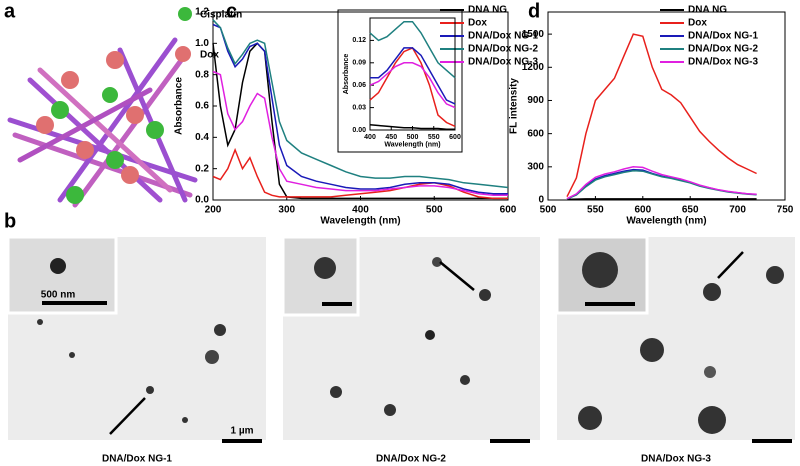 This screenshot has height=466, width=800. Describe the element at coordinates (690, 210) in the screenshot. I see `x-tick-label: 650` at that location.